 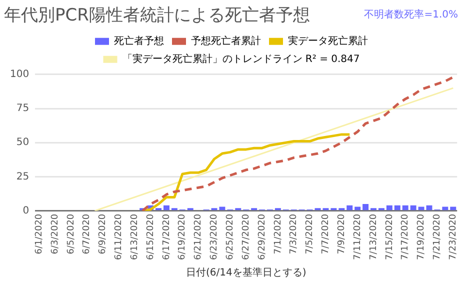 What do you see at coordinates (294, 234) in the screenshot?
I see `x-tick-label: 7/3/2020` at bounding box center [294, 234].